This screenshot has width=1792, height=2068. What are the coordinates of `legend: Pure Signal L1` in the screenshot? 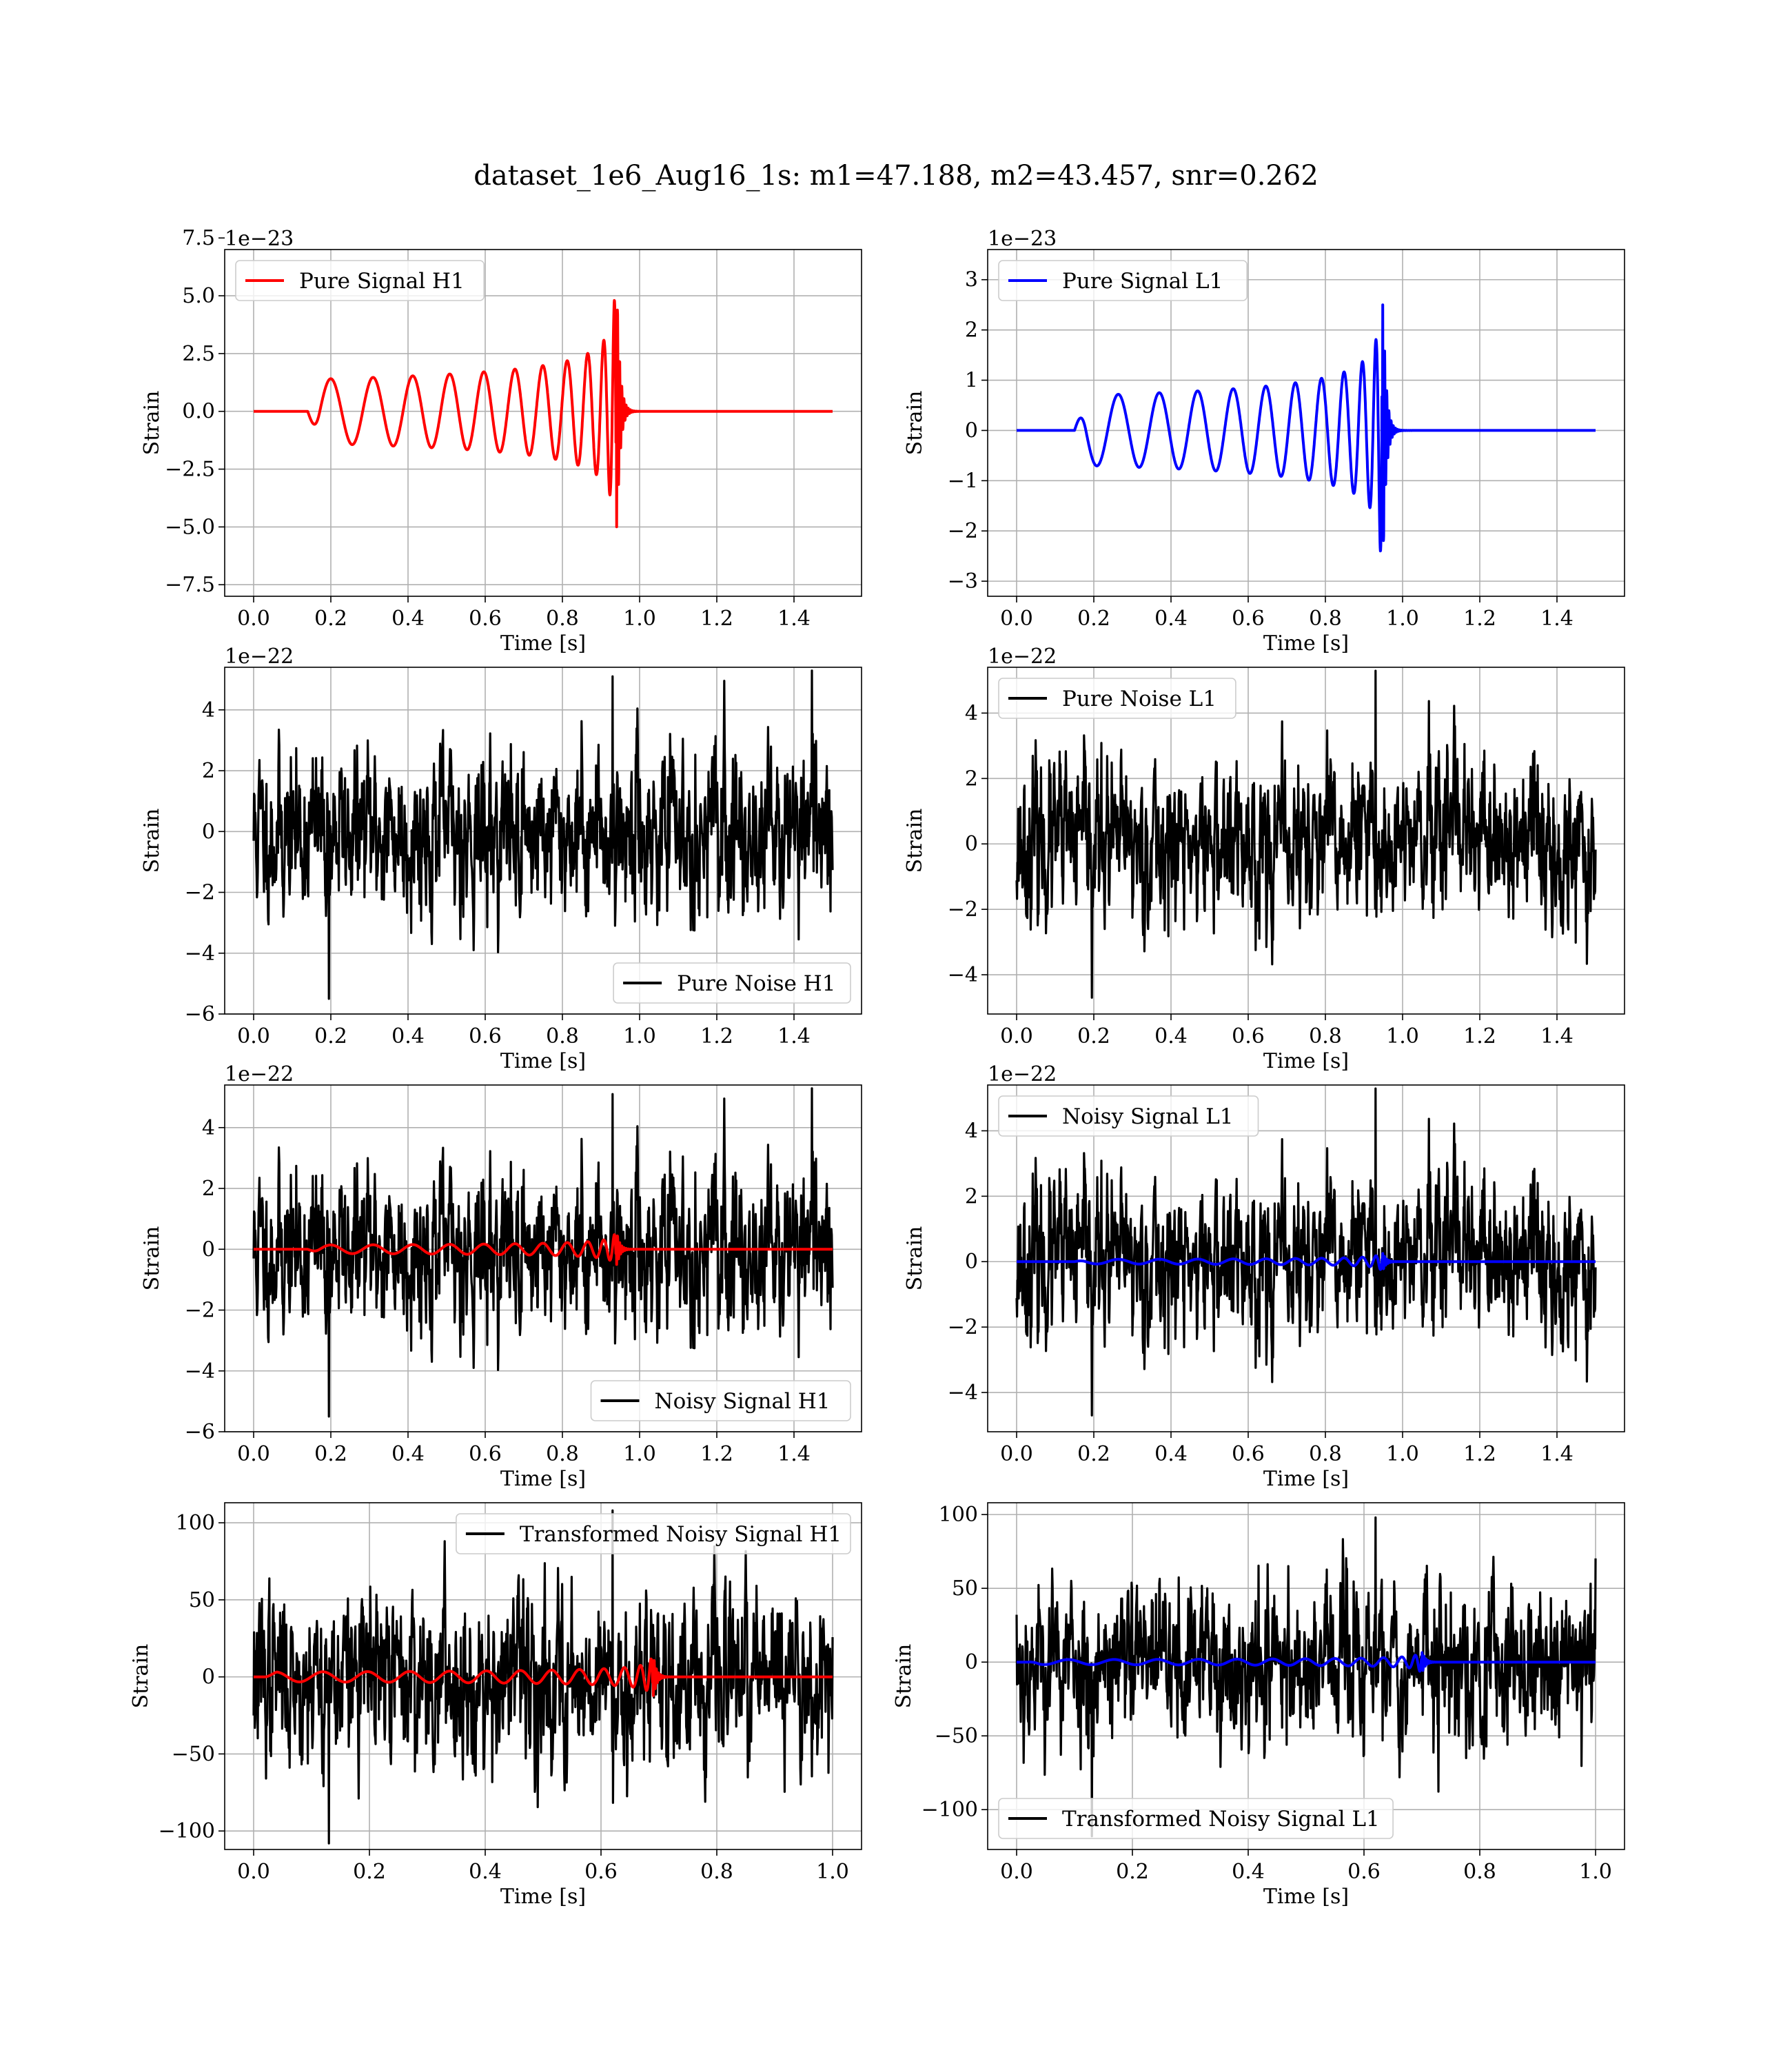 It's located at (1123, 280).